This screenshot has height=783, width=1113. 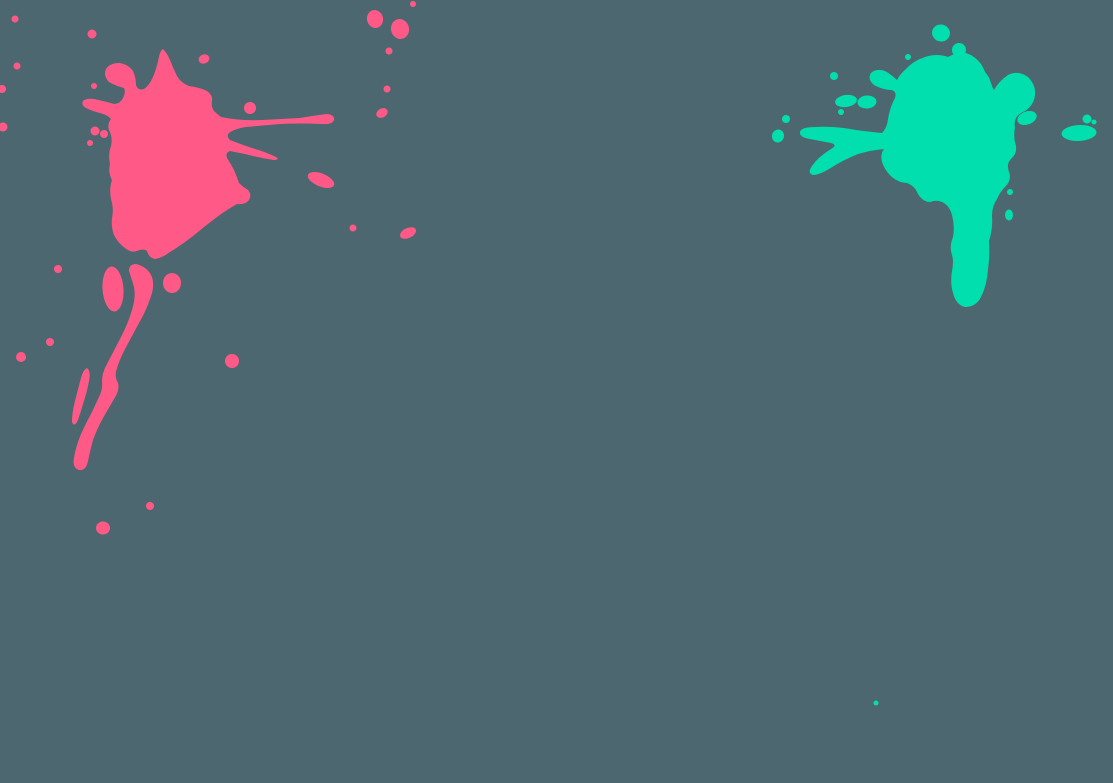 What do you see at coordinates (321, 180) in the screenshot?
I see `pink-ray-dash` at bounding box center [321, 180].